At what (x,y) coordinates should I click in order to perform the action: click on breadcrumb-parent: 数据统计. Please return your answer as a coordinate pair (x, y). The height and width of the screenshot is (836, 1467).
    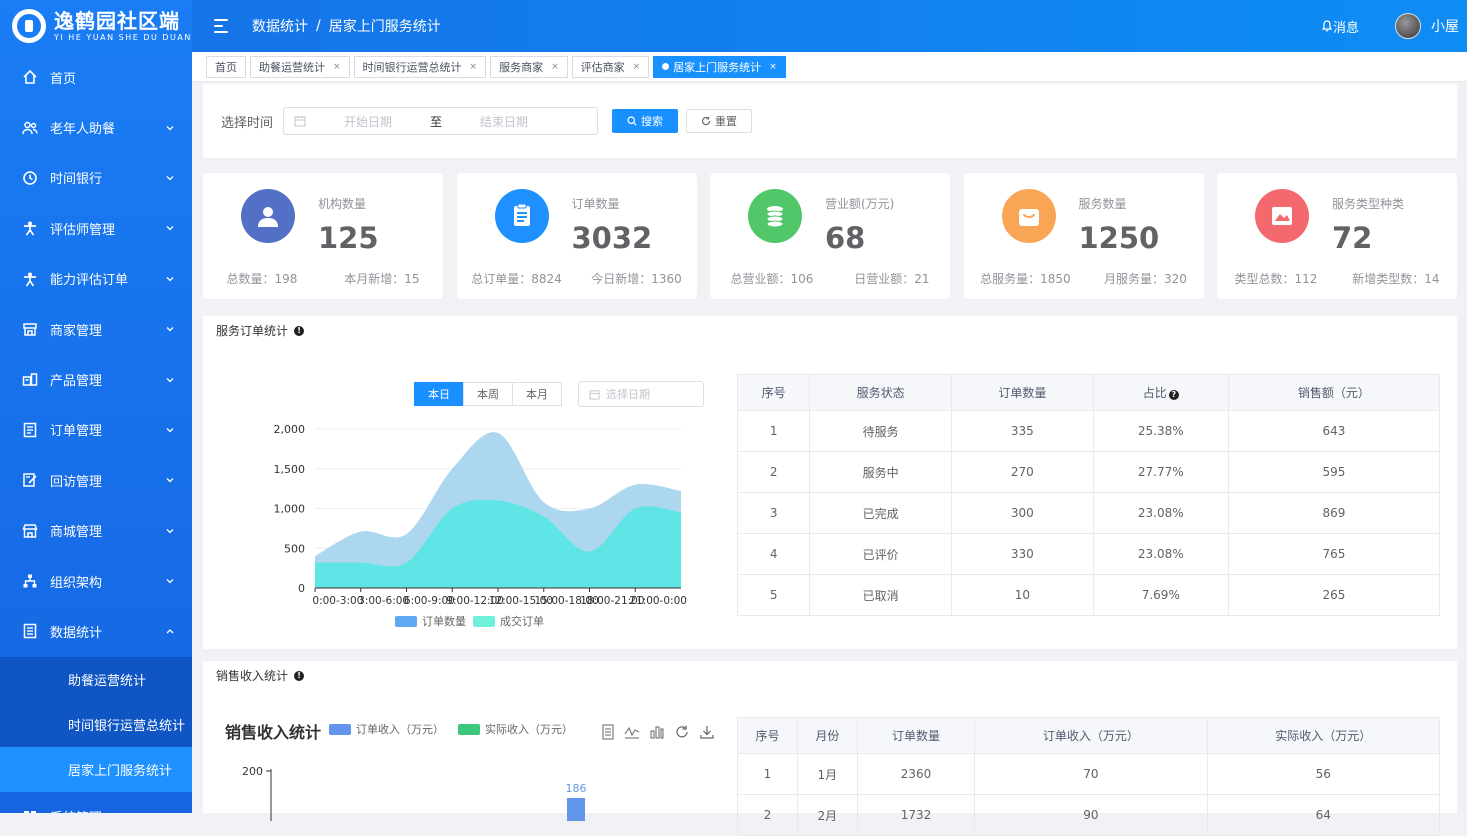
    Looking at the image, I should click on (280, 27).